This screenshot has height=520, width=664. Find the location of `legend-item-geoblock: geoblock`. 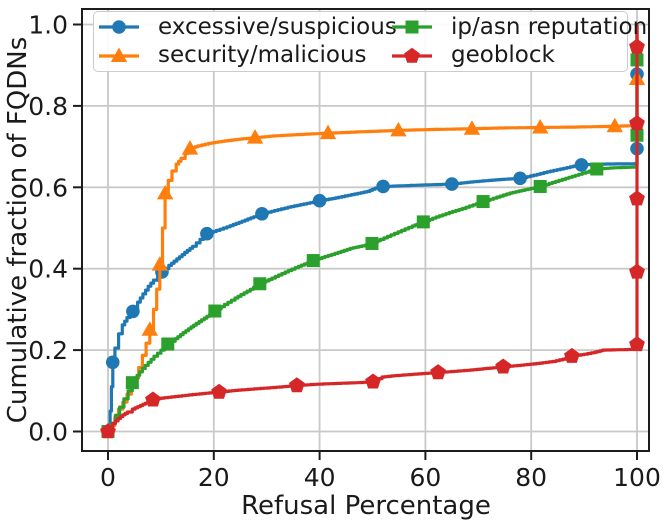

legend-item-geoblock: geoblock is located at coordinates (519, 56).